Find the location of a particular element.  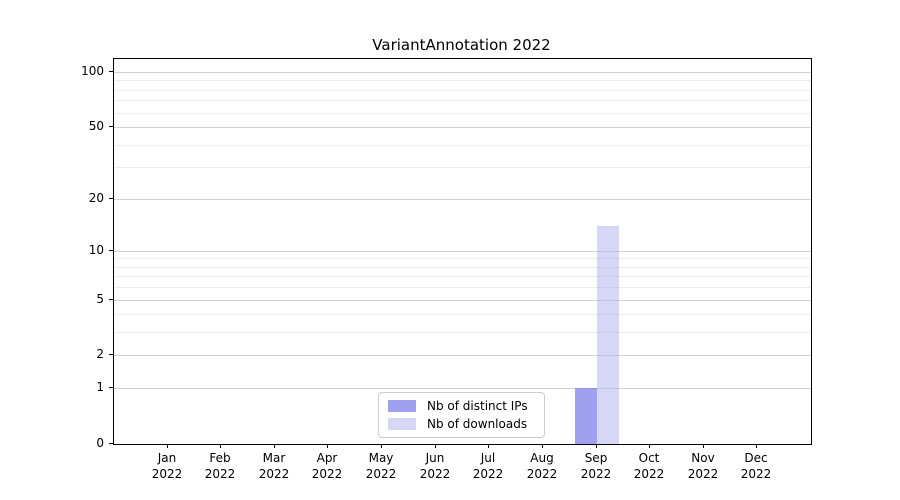

x-tick-label: Apr 2022 is located at coordinates (327, 466).